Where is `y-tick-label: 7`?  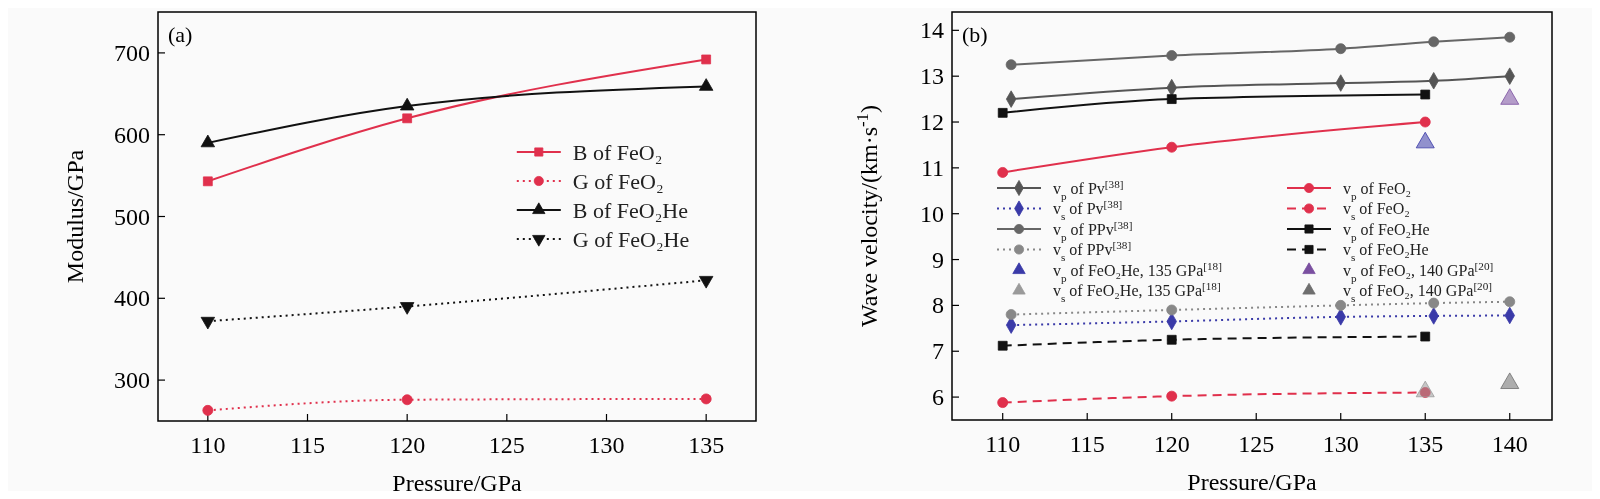 y-tick-label: 7 is located at coordinates (938, 351).